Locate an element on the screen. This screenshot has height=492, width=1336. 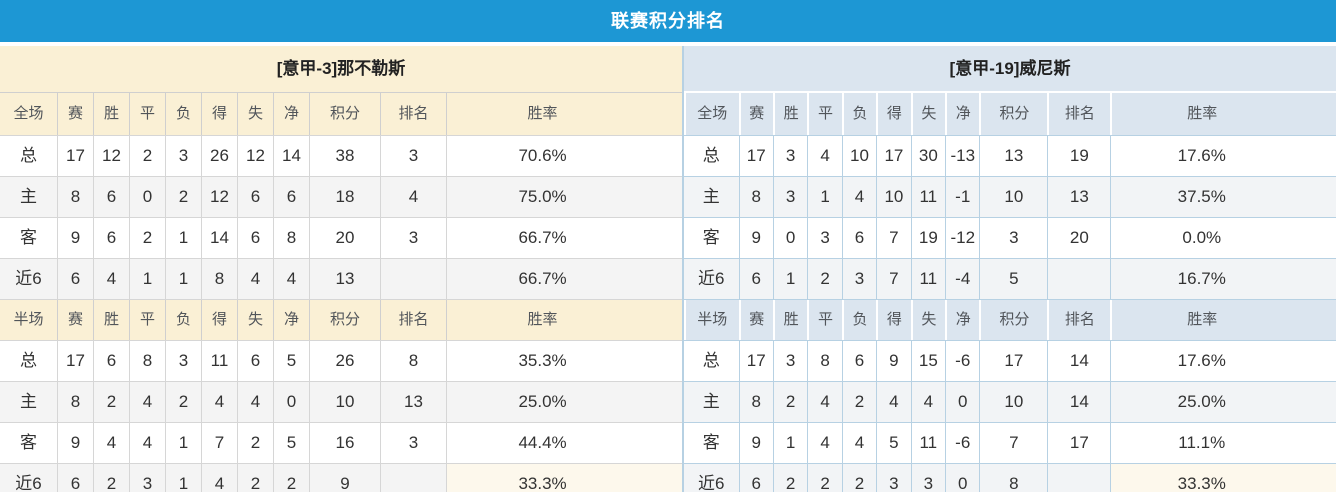
stat-cell: -4 is located at coordinates (962, 279).